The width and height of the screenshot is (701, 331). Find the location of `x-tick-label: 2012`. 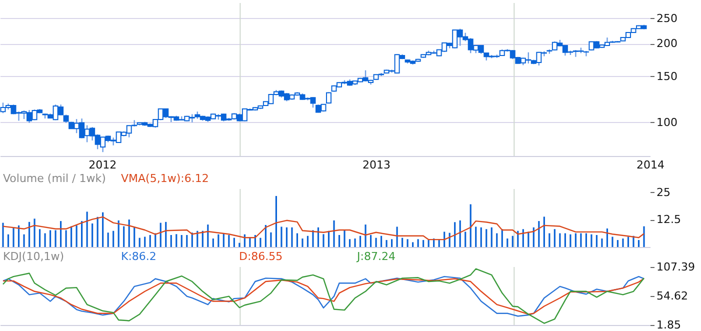

x-tick-label: 2012 is located at coordinates (102, 165).